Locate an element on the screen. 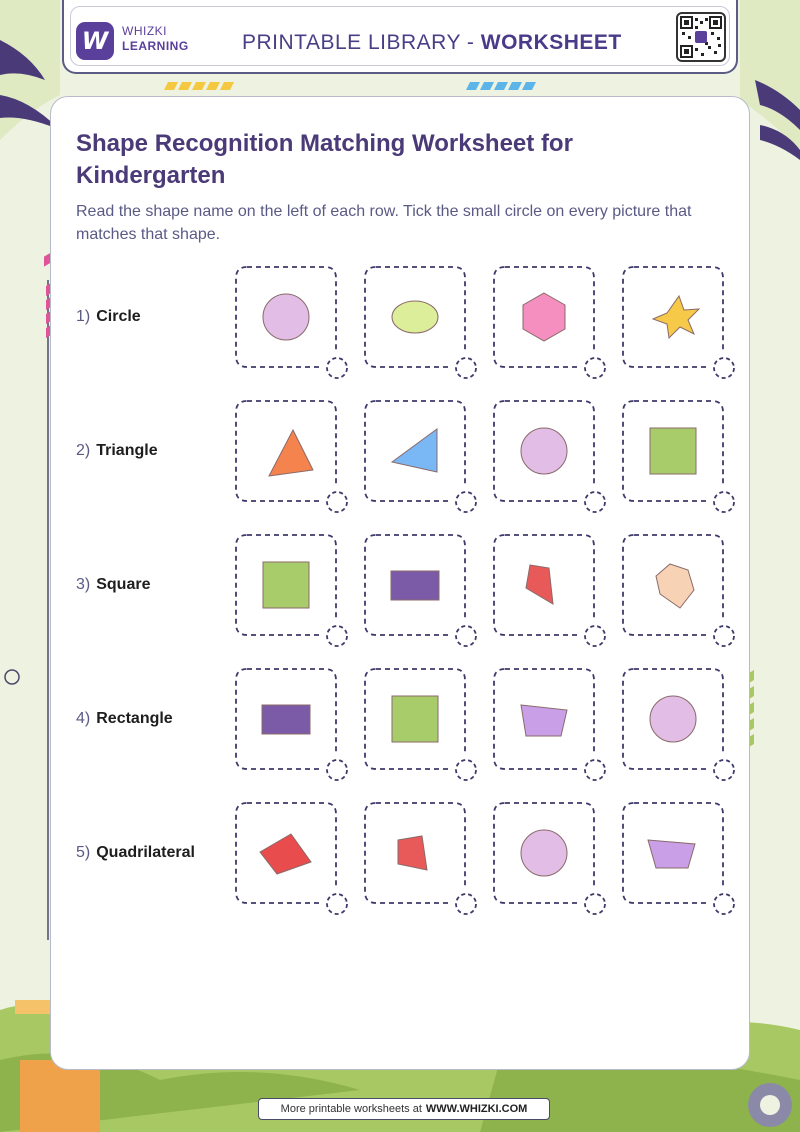 Image resolution: width=800 pixels, height=1132 pixels. trapezoid-shape is located at coordinates (544, 720).